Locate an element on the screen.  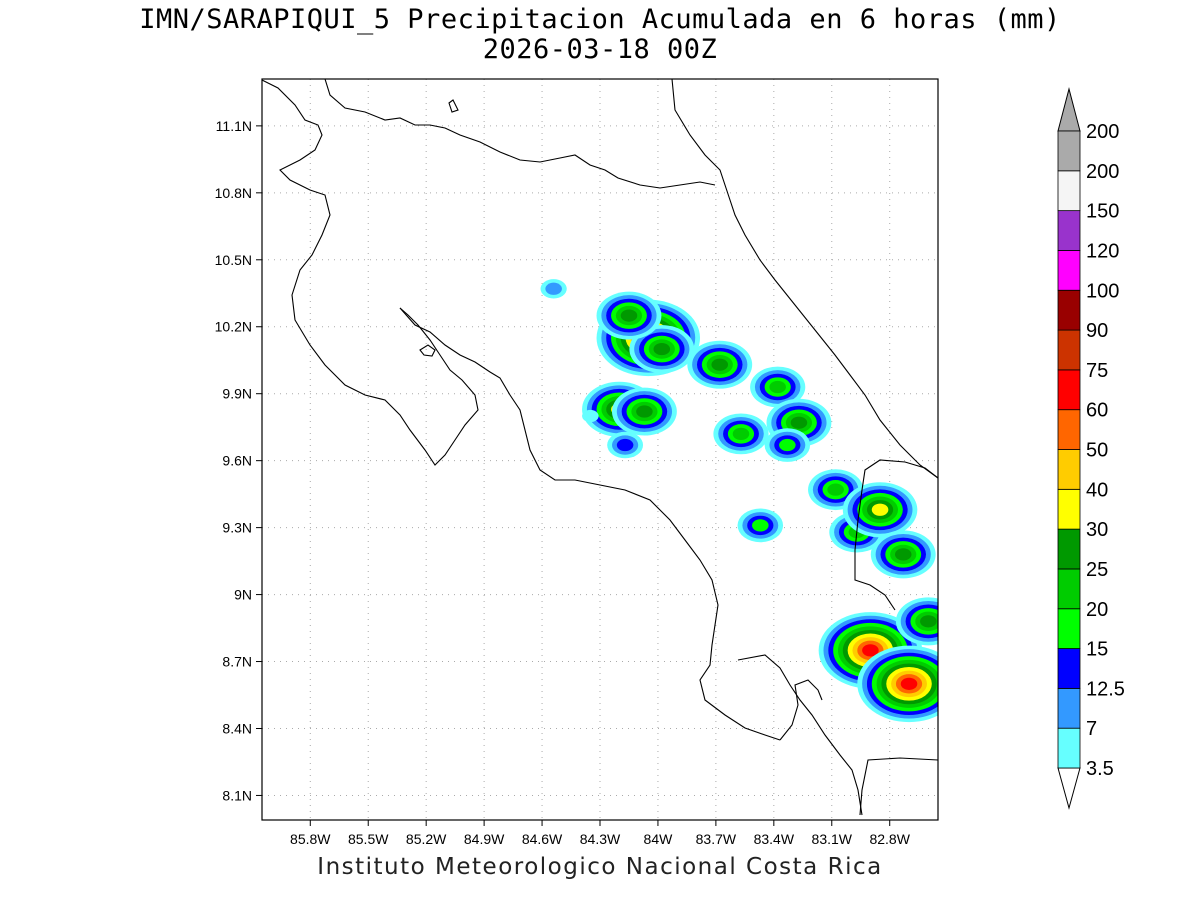
legend-top-arrow is located at coordinates (1069, 109).